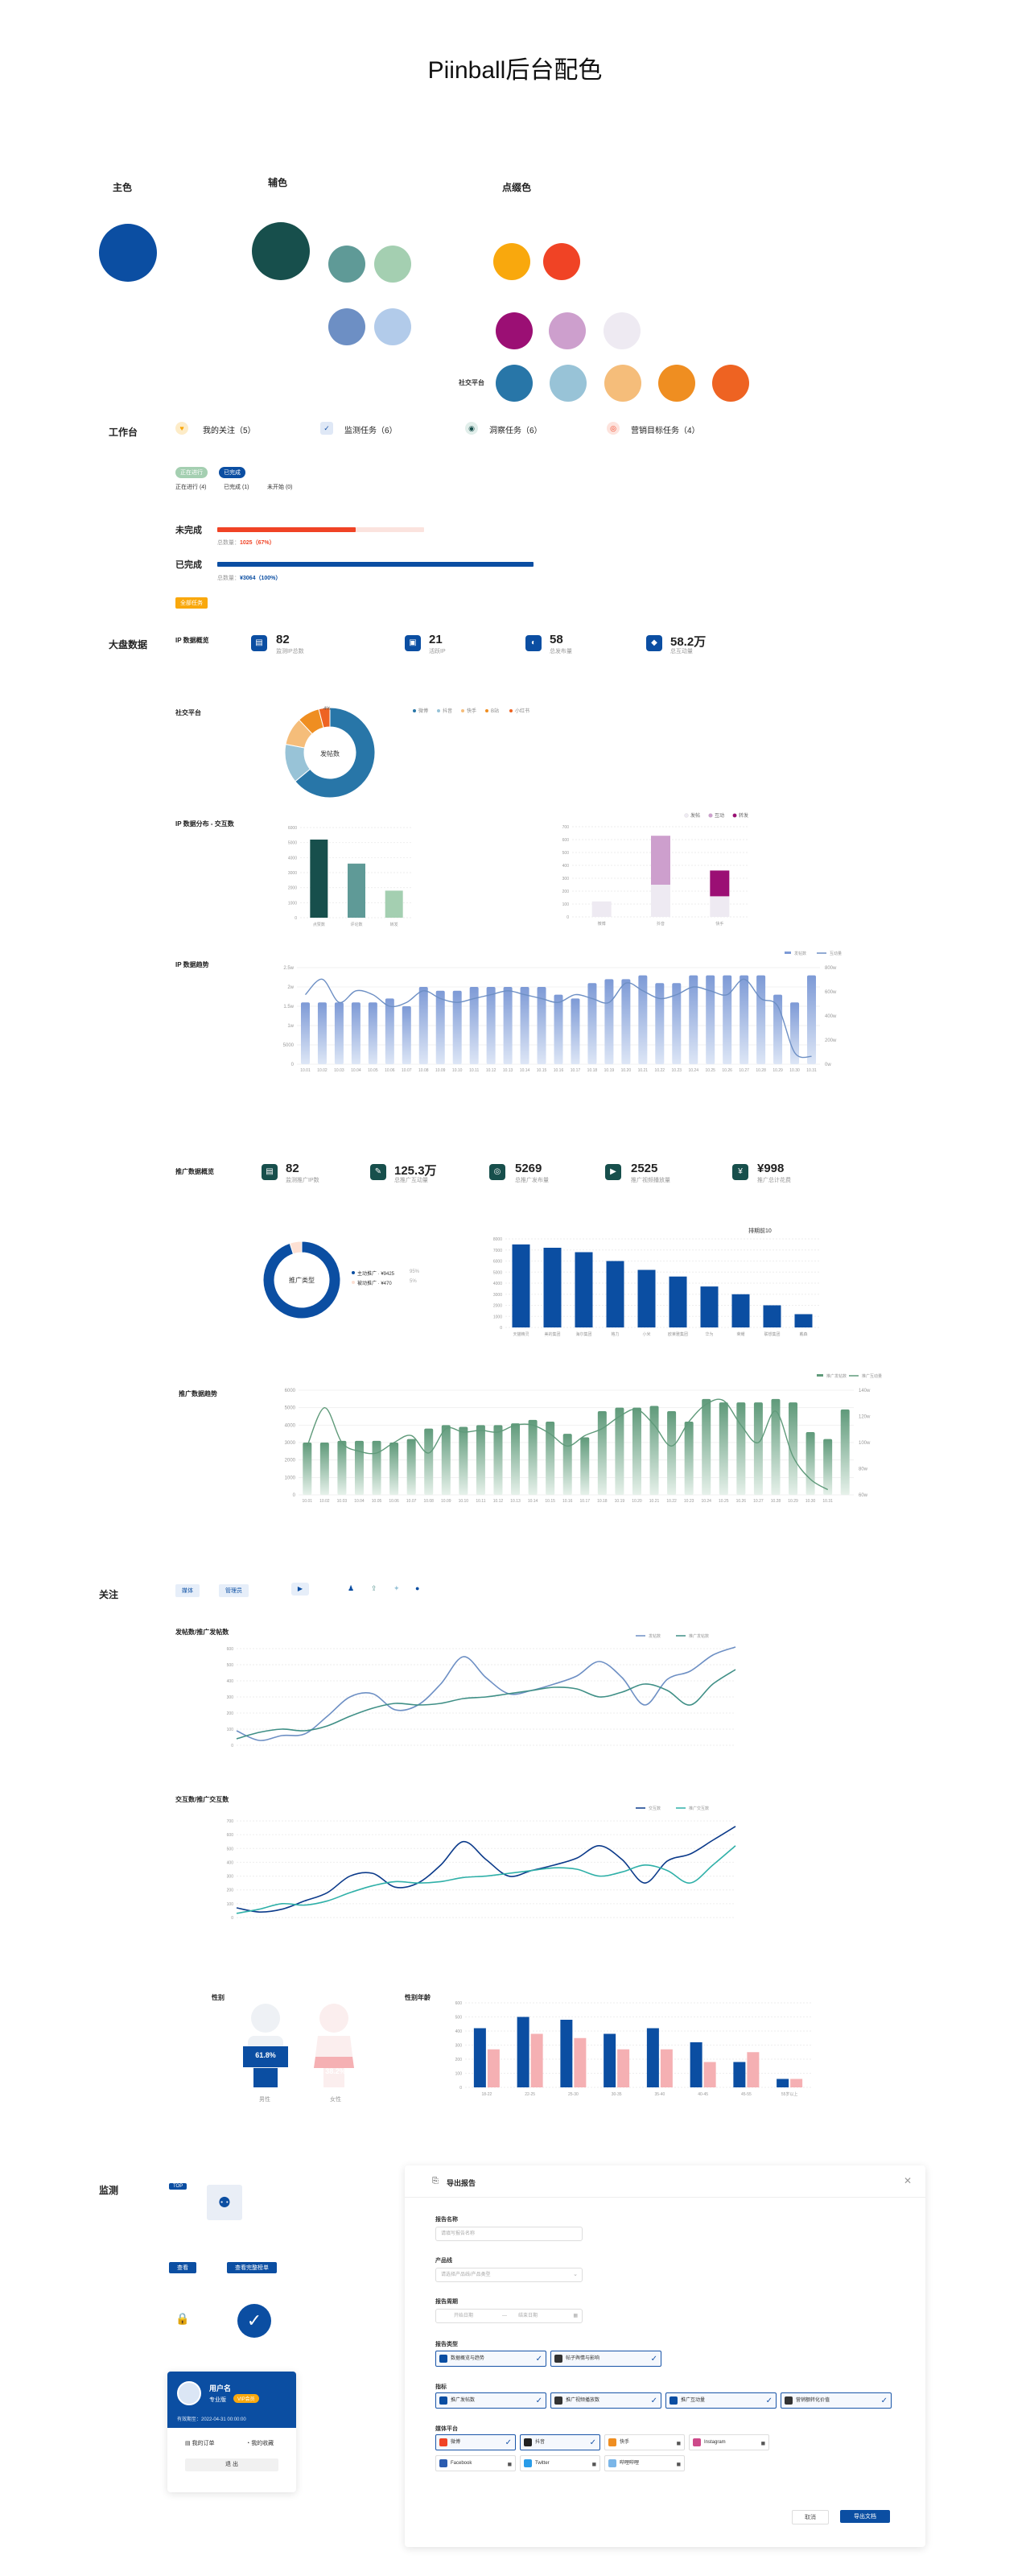  I want to click on settings-icon: ✦, so click(396, 1588).